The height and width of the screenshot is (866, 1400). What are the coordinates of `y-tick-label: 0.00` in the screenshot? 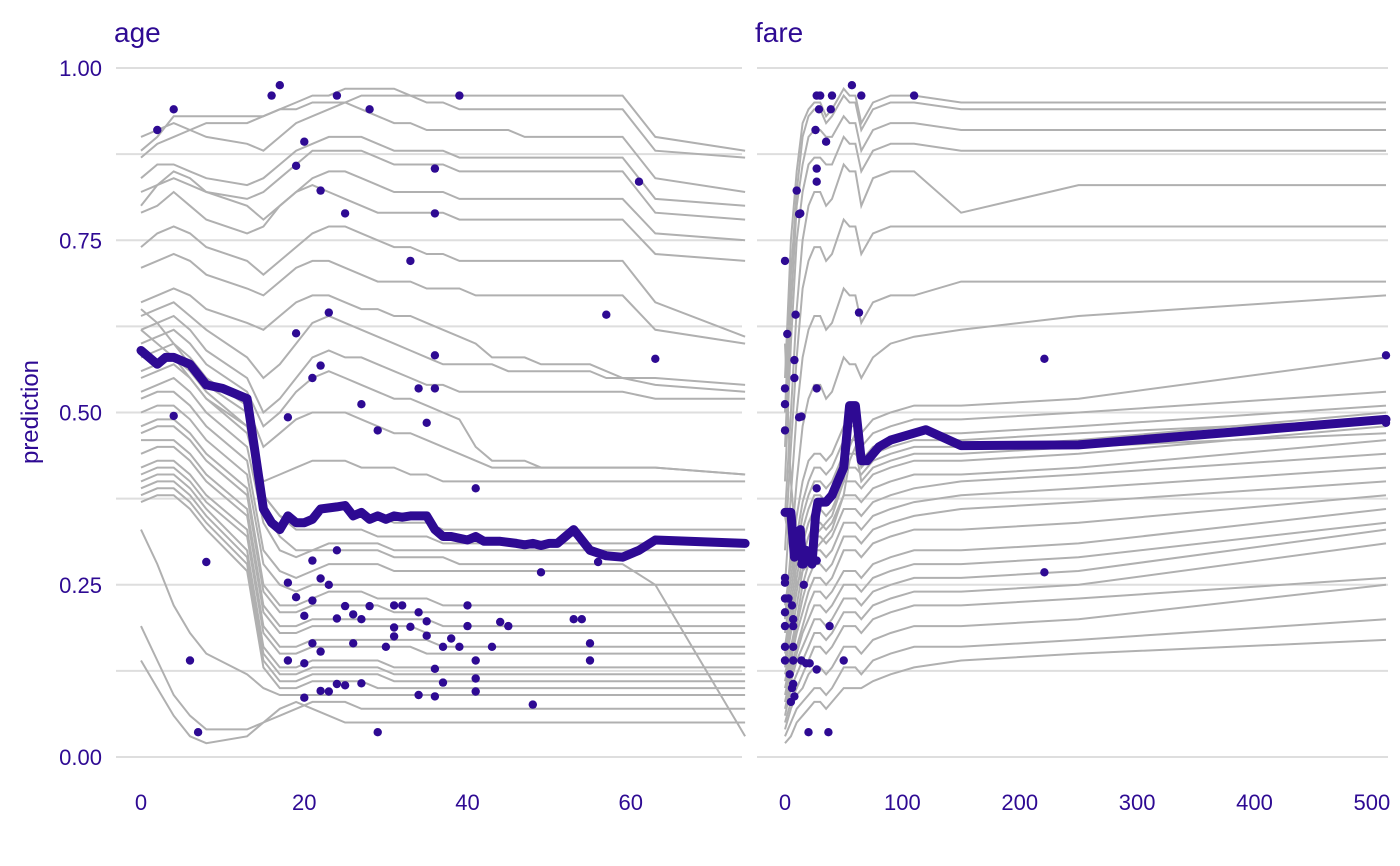 It's located at (80, 757).